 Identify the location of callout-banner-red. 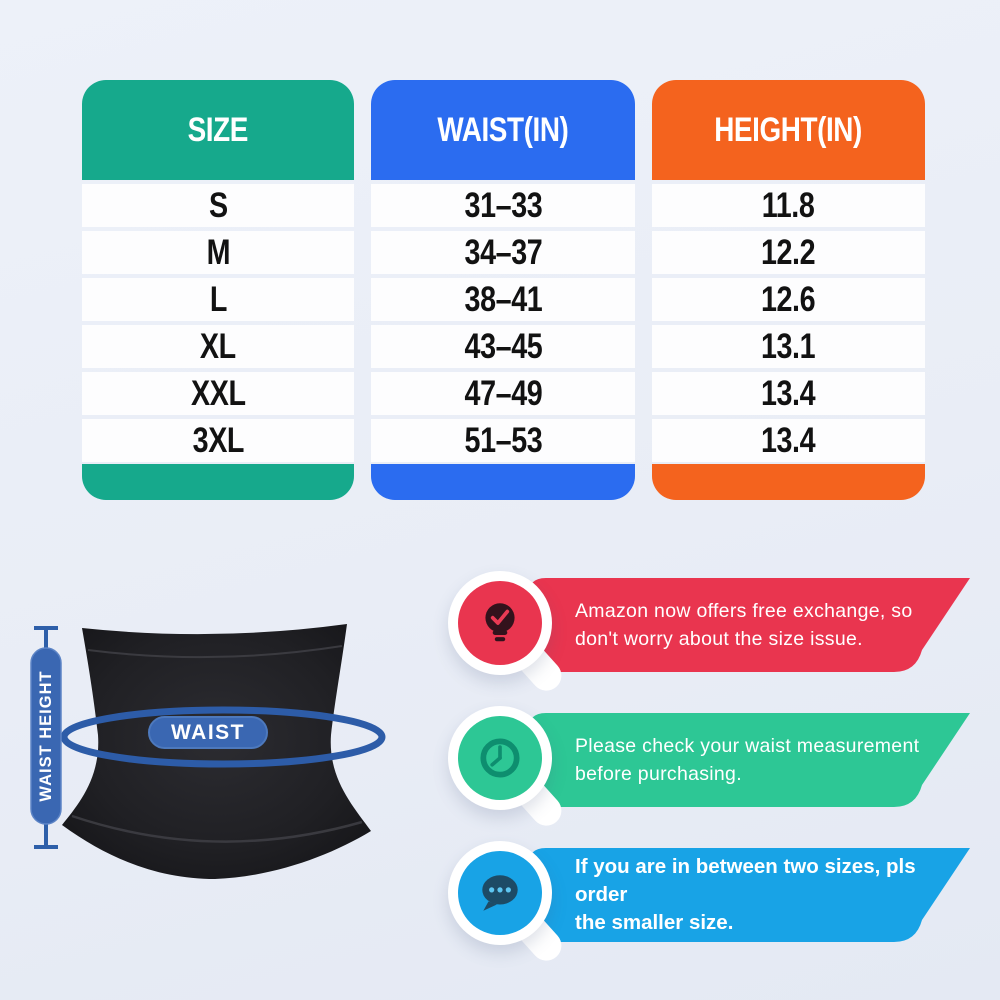
(749, 625).